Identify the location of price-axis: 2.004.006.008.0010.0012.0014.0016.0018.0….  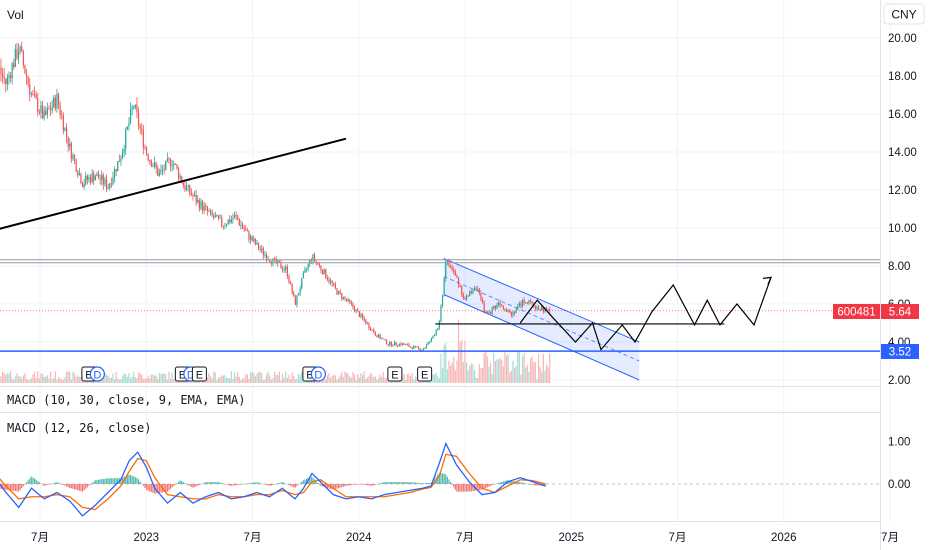
(902, 210).